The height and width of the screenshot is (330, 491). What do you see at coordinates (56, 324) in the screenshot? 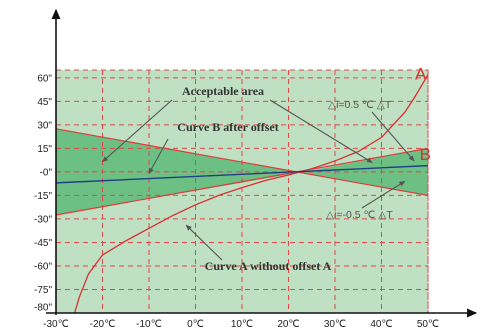
I see `x-tick-label: -30℃` at bounding box center [56, 324].